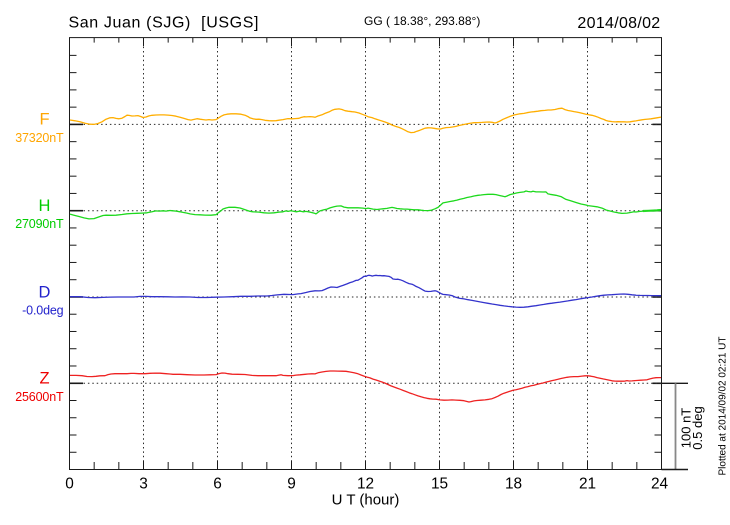  I want to click on svg-text: F, so click(44, 120).